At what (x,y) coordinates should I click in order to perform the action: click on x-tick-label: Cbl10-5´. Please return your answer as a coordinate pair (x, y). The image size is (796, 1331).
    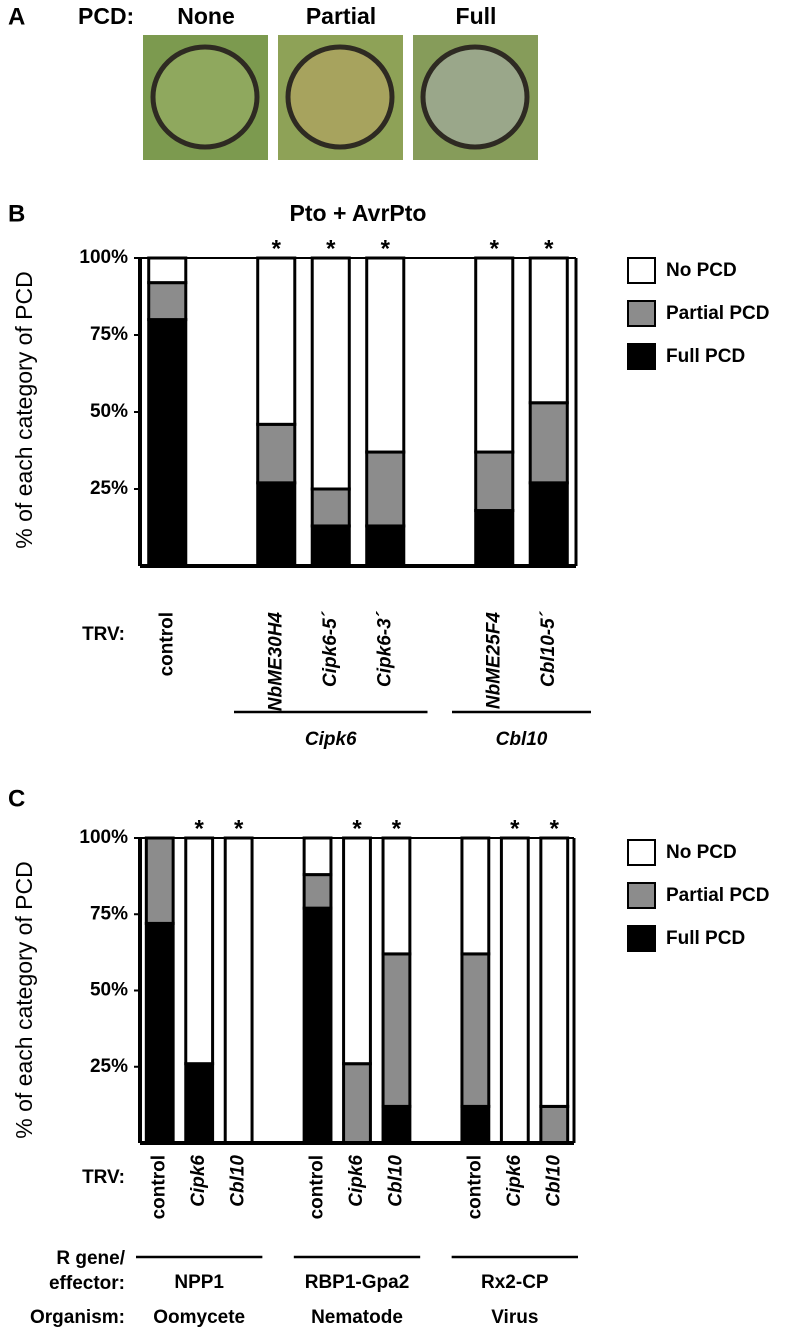
    Looking at the image, I should click on (548, 648).